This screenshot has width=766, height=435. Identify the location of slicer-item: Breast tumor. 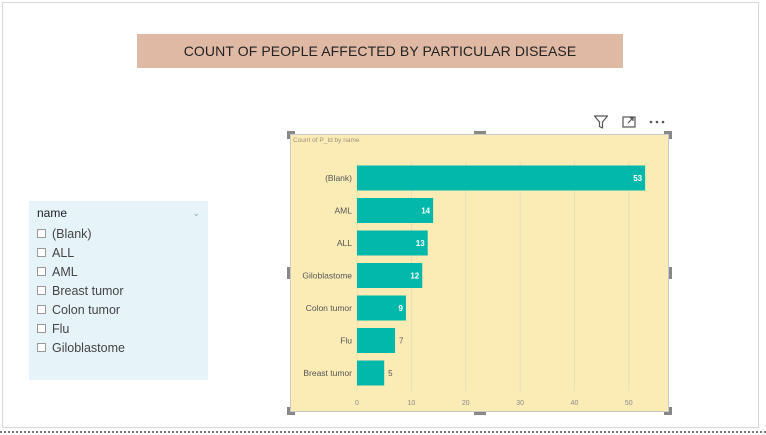
(118, 290).